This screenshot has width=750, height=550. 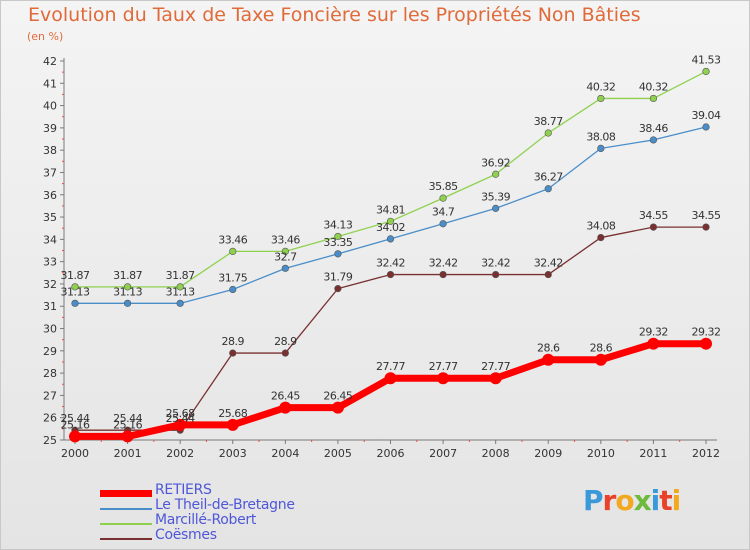 What do you see at coordinates (632, 500) in the screenshot?
I see `brand-logo: Proxiti` at bounding box center [632, 500].